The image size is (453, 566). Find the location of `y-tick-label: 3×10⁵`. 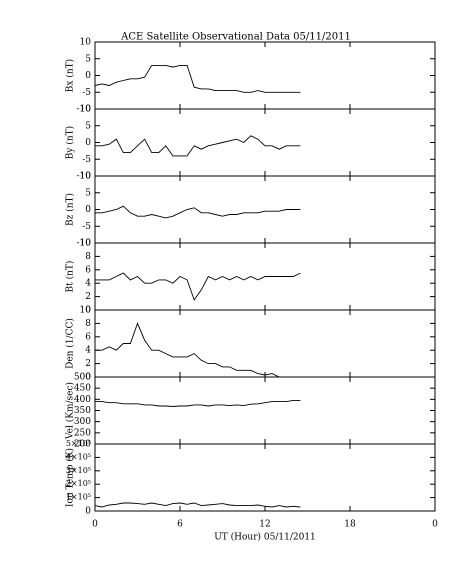

y-tick-label: 3×10⁵ is located at coordinates (78, 470).